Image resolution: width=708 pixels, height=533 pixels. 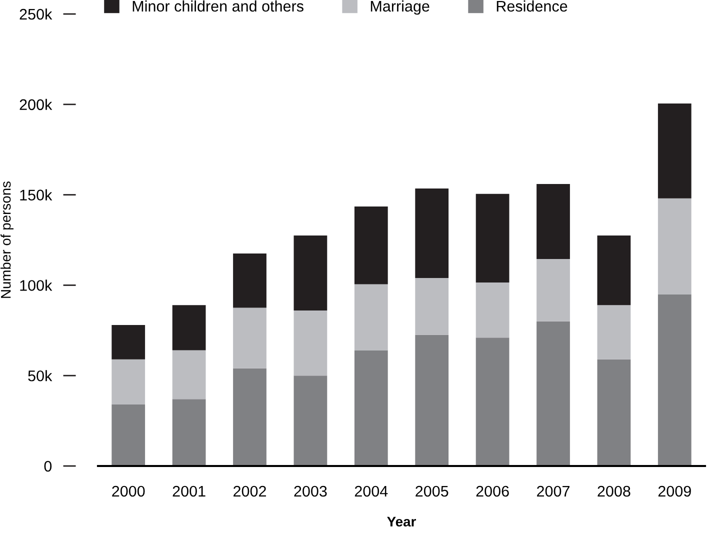 What do you see at coordinates (310, 491) in the screenshot?
I see `x-tick-label: 2003` at bounding box center [310, 491].